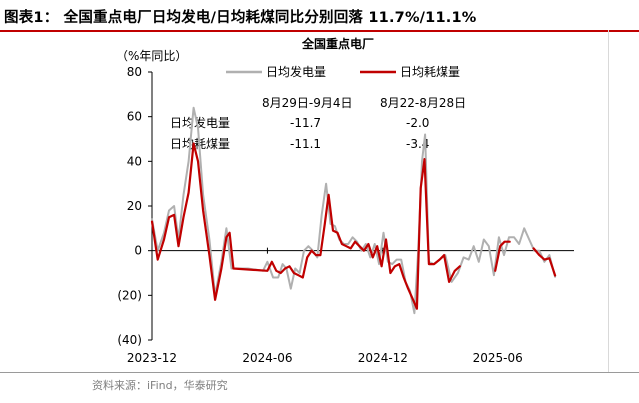 The height and width of the screenshot is (403, 639). I want to click on legend: 日均发电量 日均耗煤量, so click(343, 71).